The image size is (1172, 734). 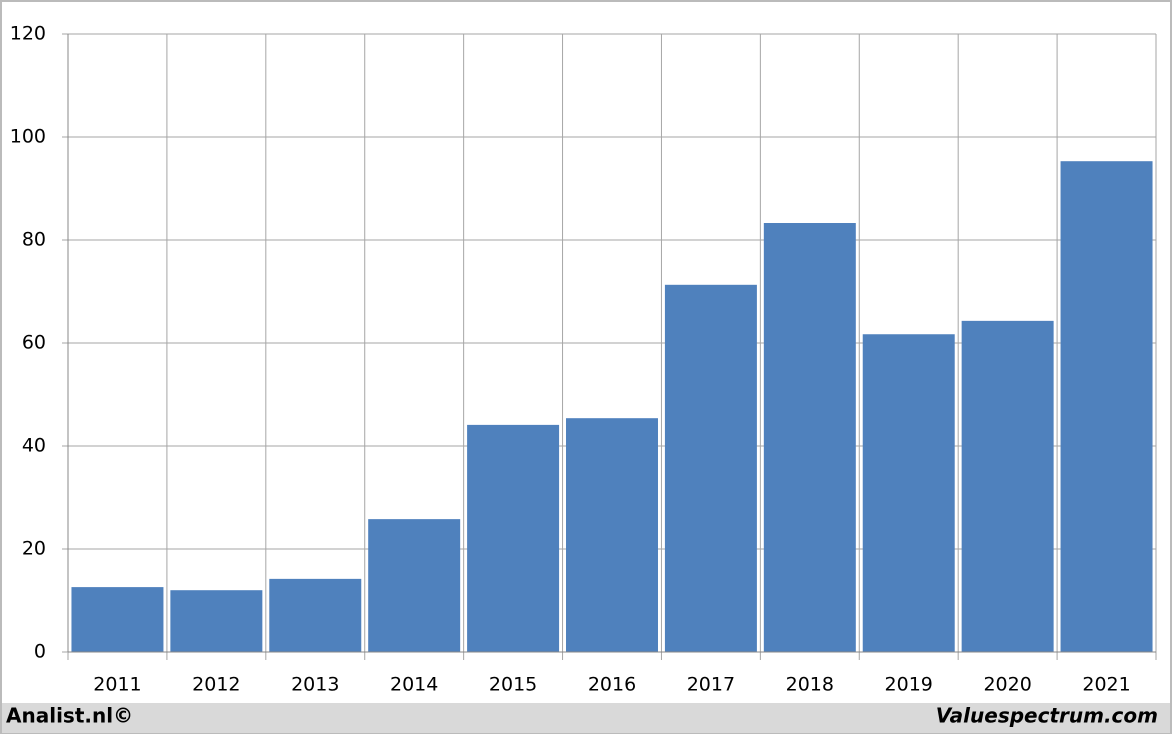 What do you see at coordinates (117, 685) in the screenshot?
I see `x-tick-label: 2011` at bounding box center [117, 685].